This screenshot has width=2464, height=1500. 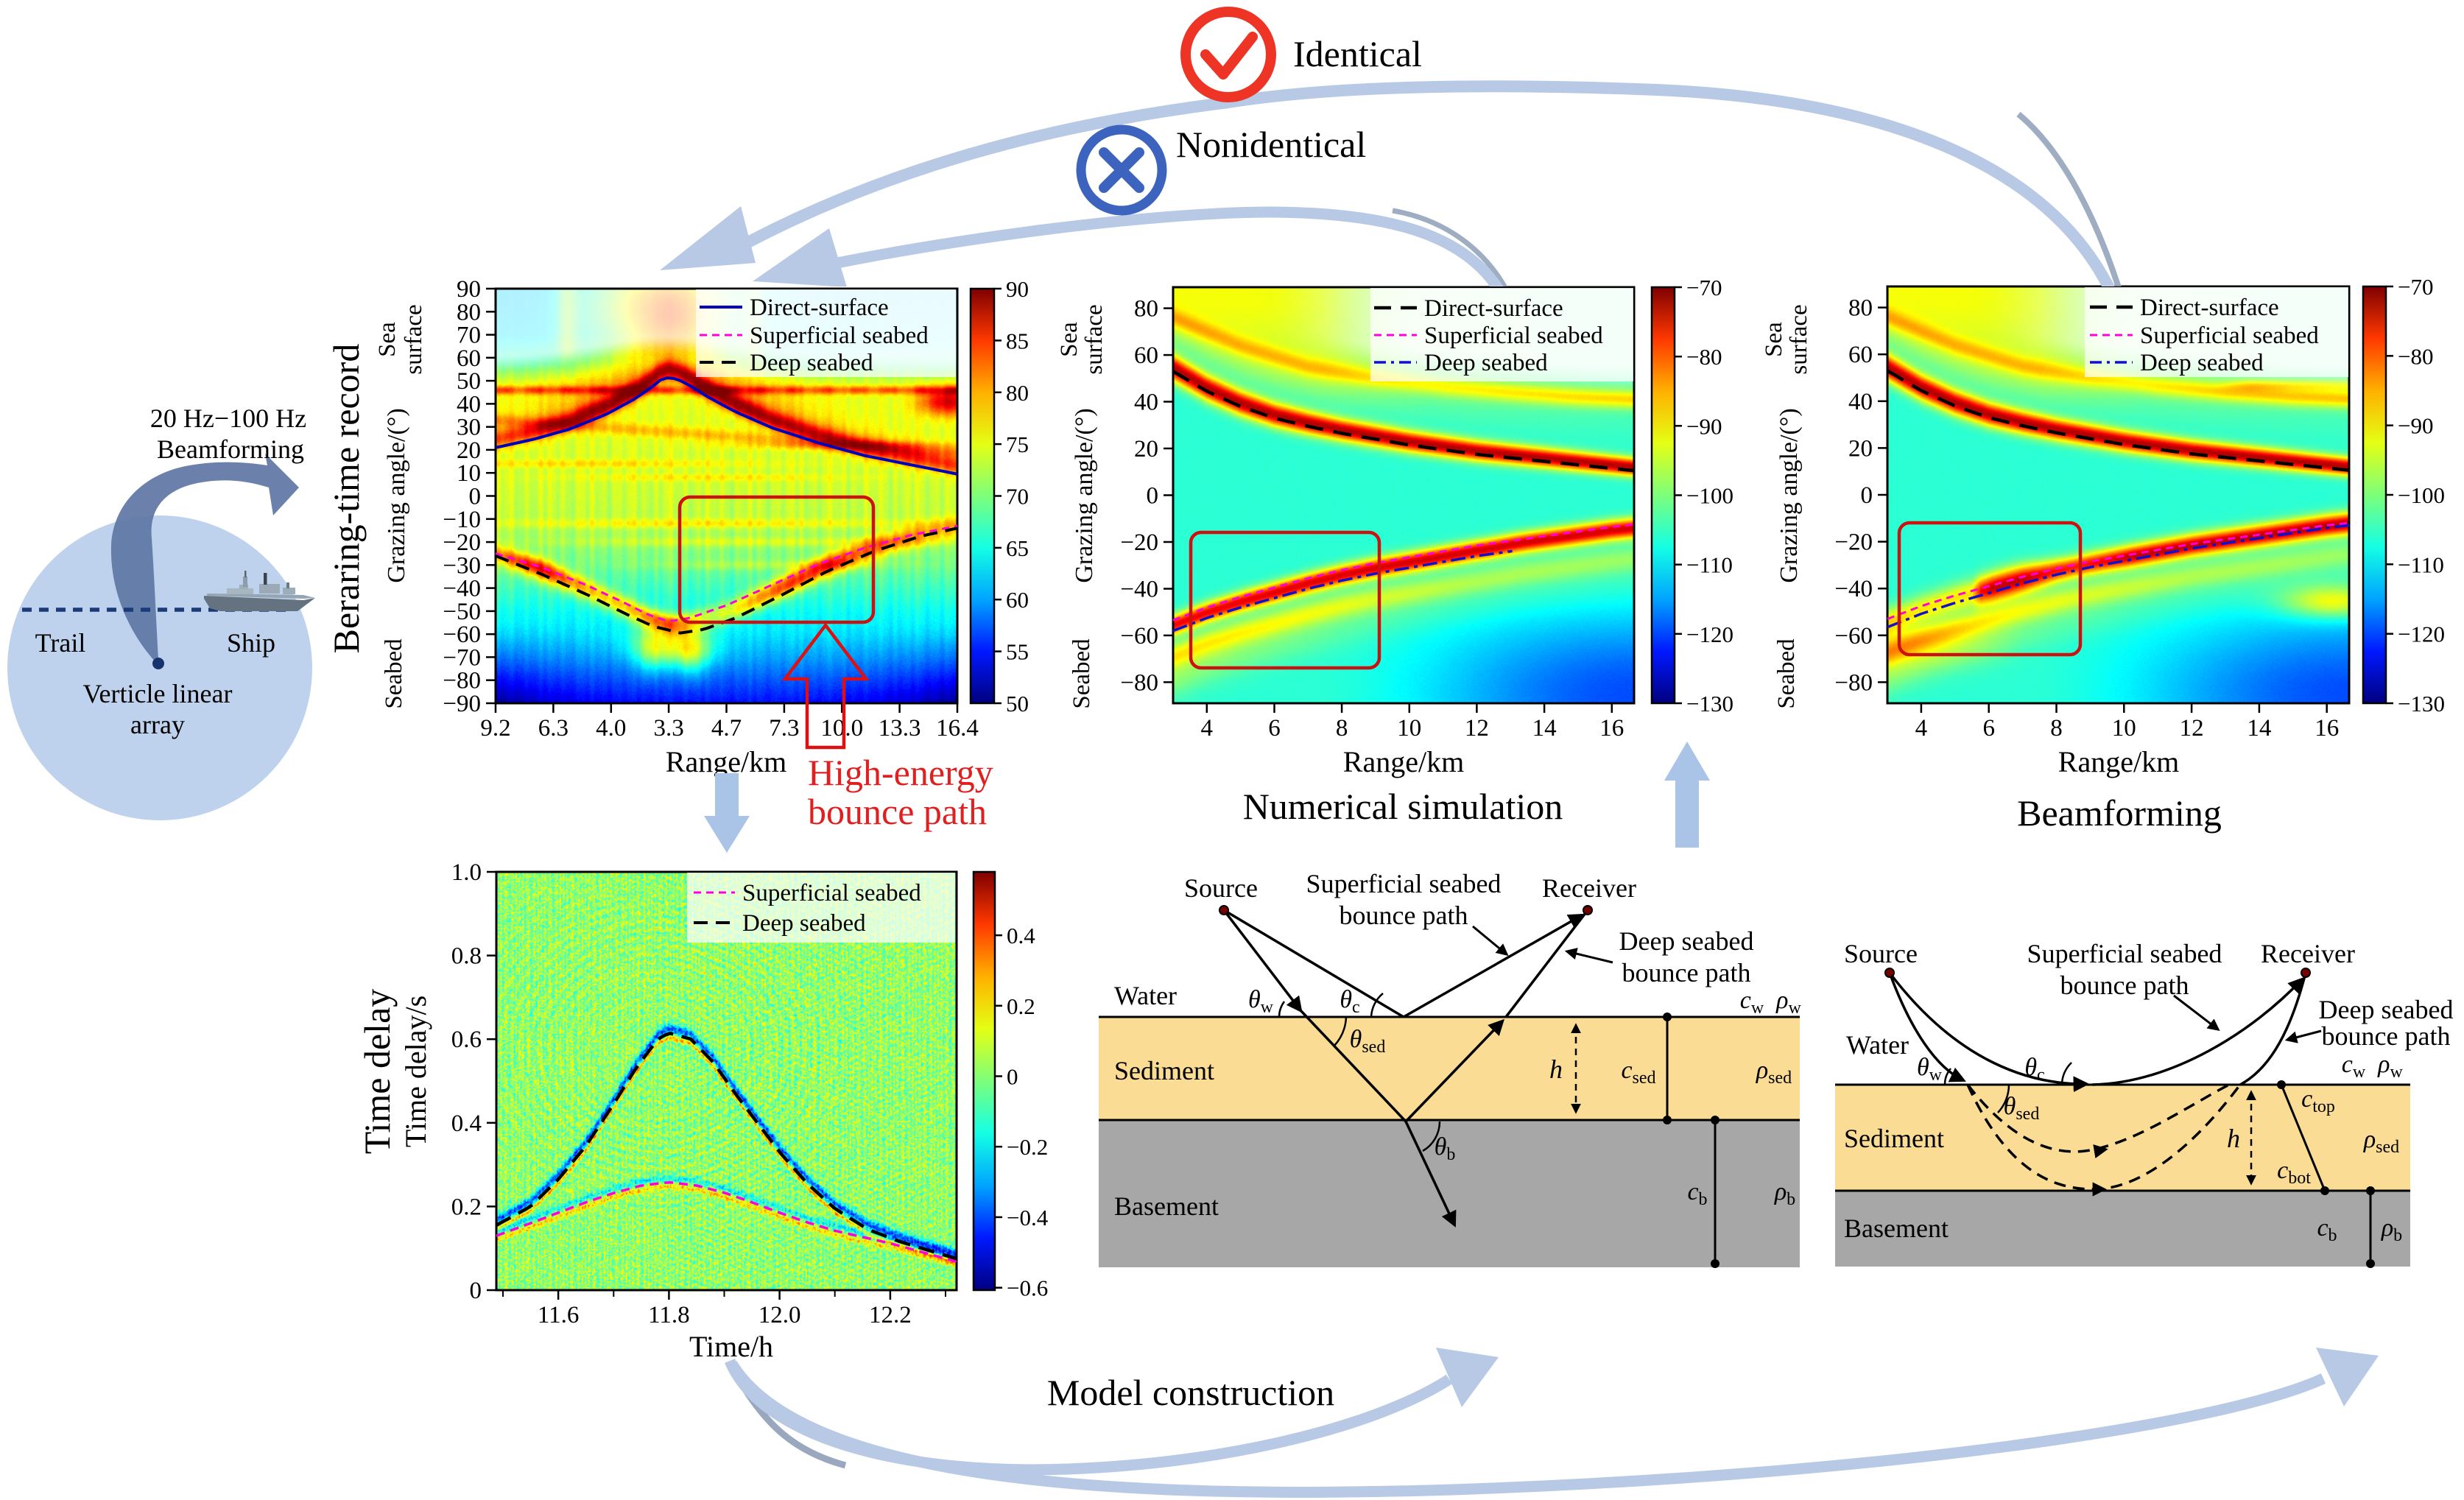 What do you see at coordinates (2118, 761) in the screenshot?
I see `svg-text: Range/km` at bounding box center [2118, 761].